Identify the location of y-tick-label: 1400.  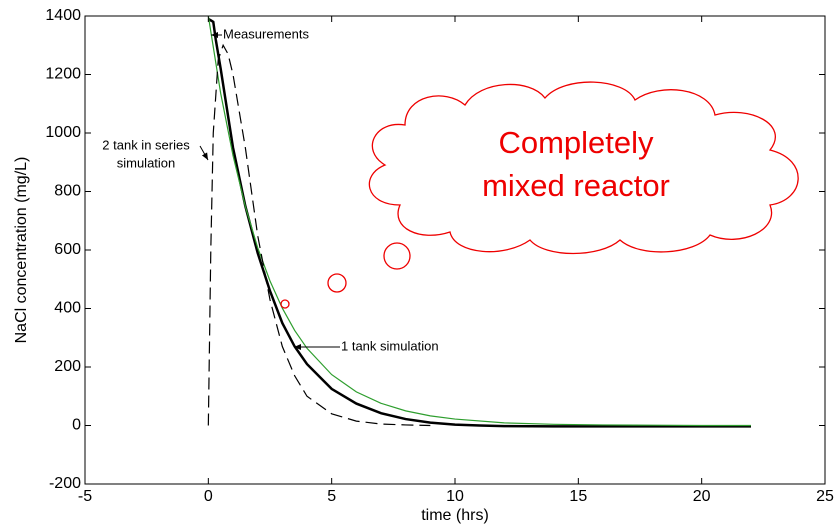
(63, 15).